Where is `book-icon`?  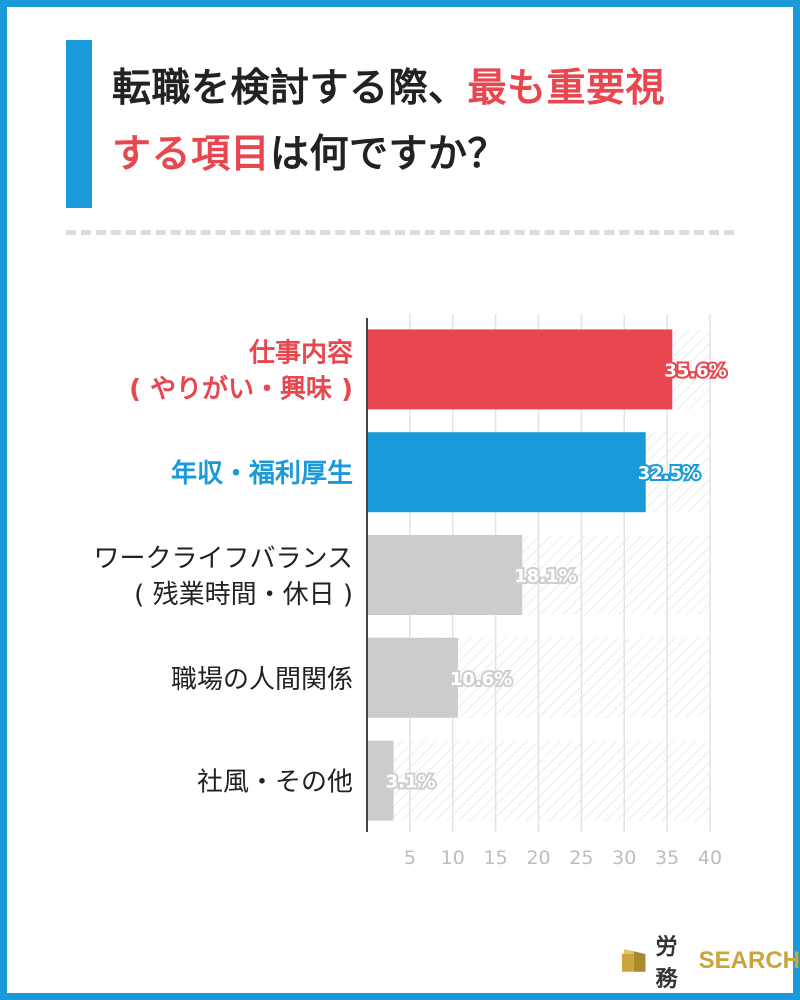 book-icon is located at coordinates (633, 960).